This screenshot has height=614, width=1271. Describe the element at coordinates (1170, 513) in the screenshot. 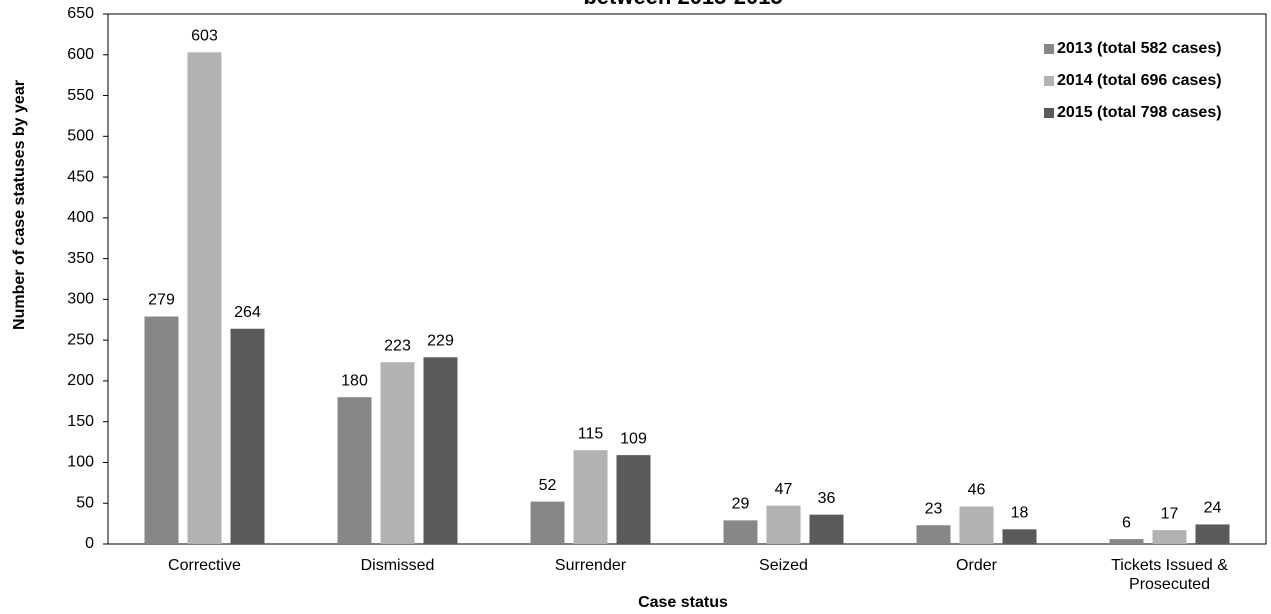

I see `value-label: 17` at that location.